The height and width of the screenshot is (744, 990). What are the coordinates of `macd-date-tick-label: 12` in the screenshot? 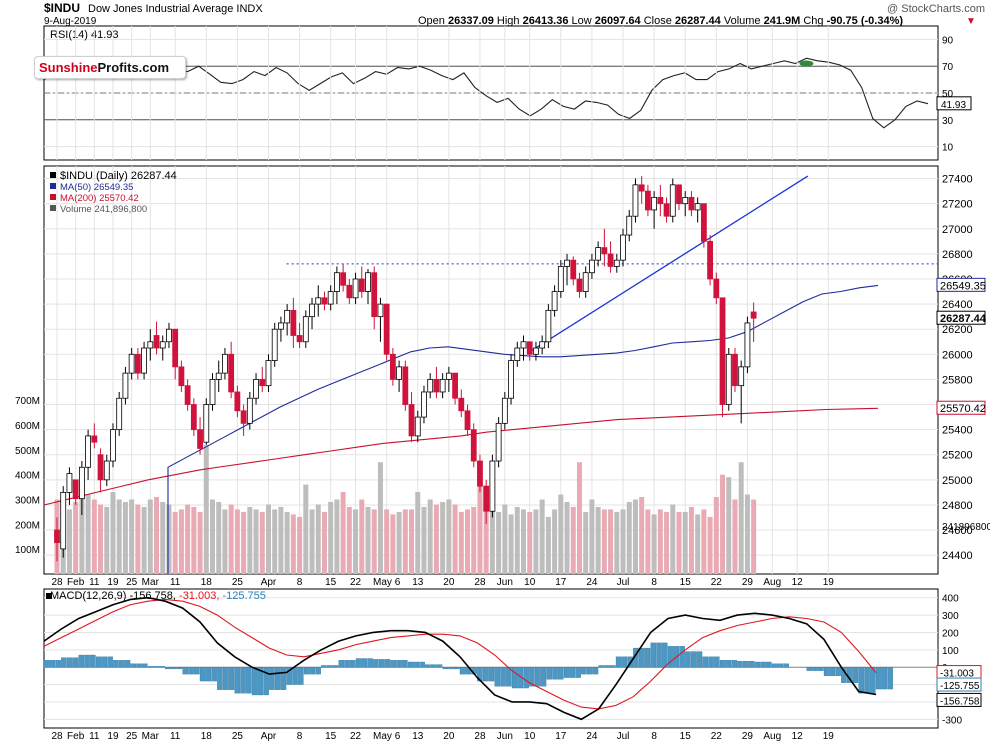 It's located at (798, 736).